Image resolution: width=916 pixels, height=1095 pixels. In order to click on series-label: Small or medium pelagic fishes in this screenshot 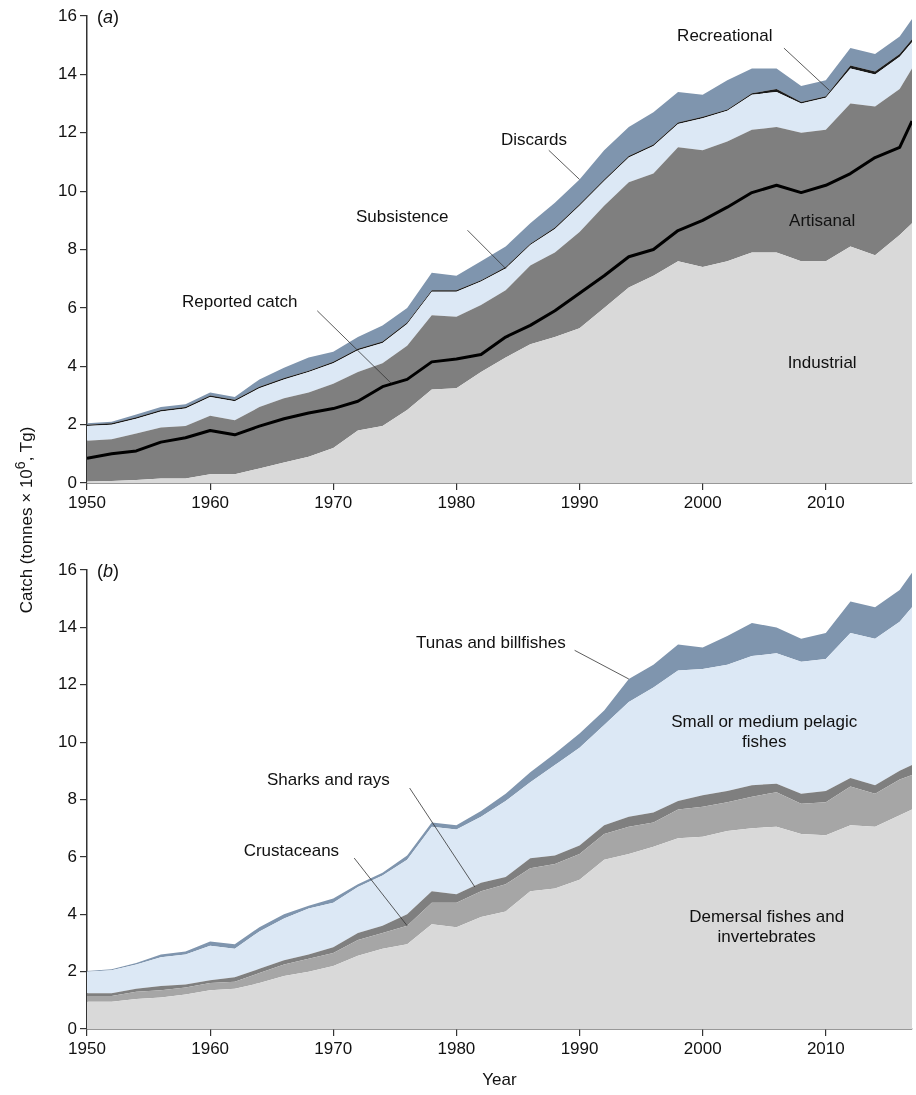, I will do `click(764, 731)`.